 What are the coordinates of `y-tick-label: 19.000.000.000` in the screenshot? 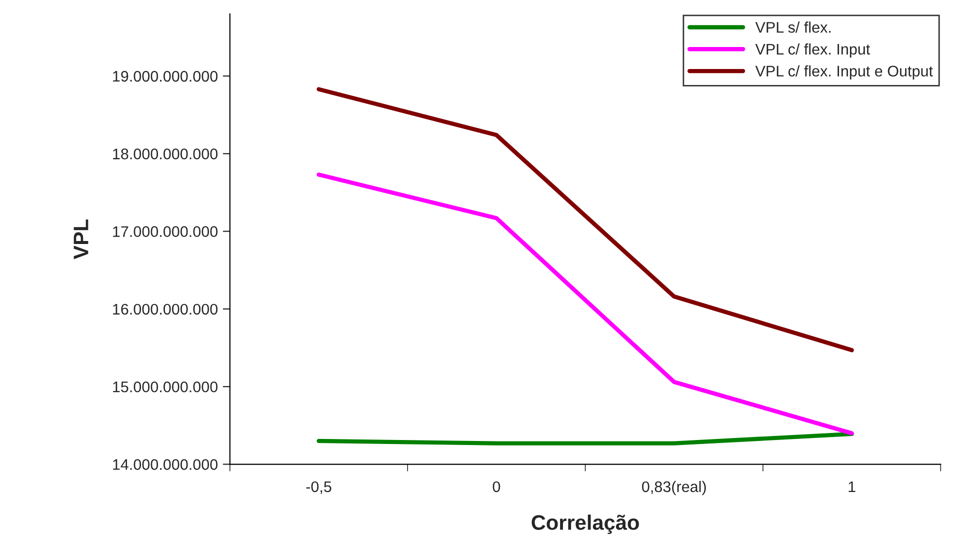 It's located at (165, 76).